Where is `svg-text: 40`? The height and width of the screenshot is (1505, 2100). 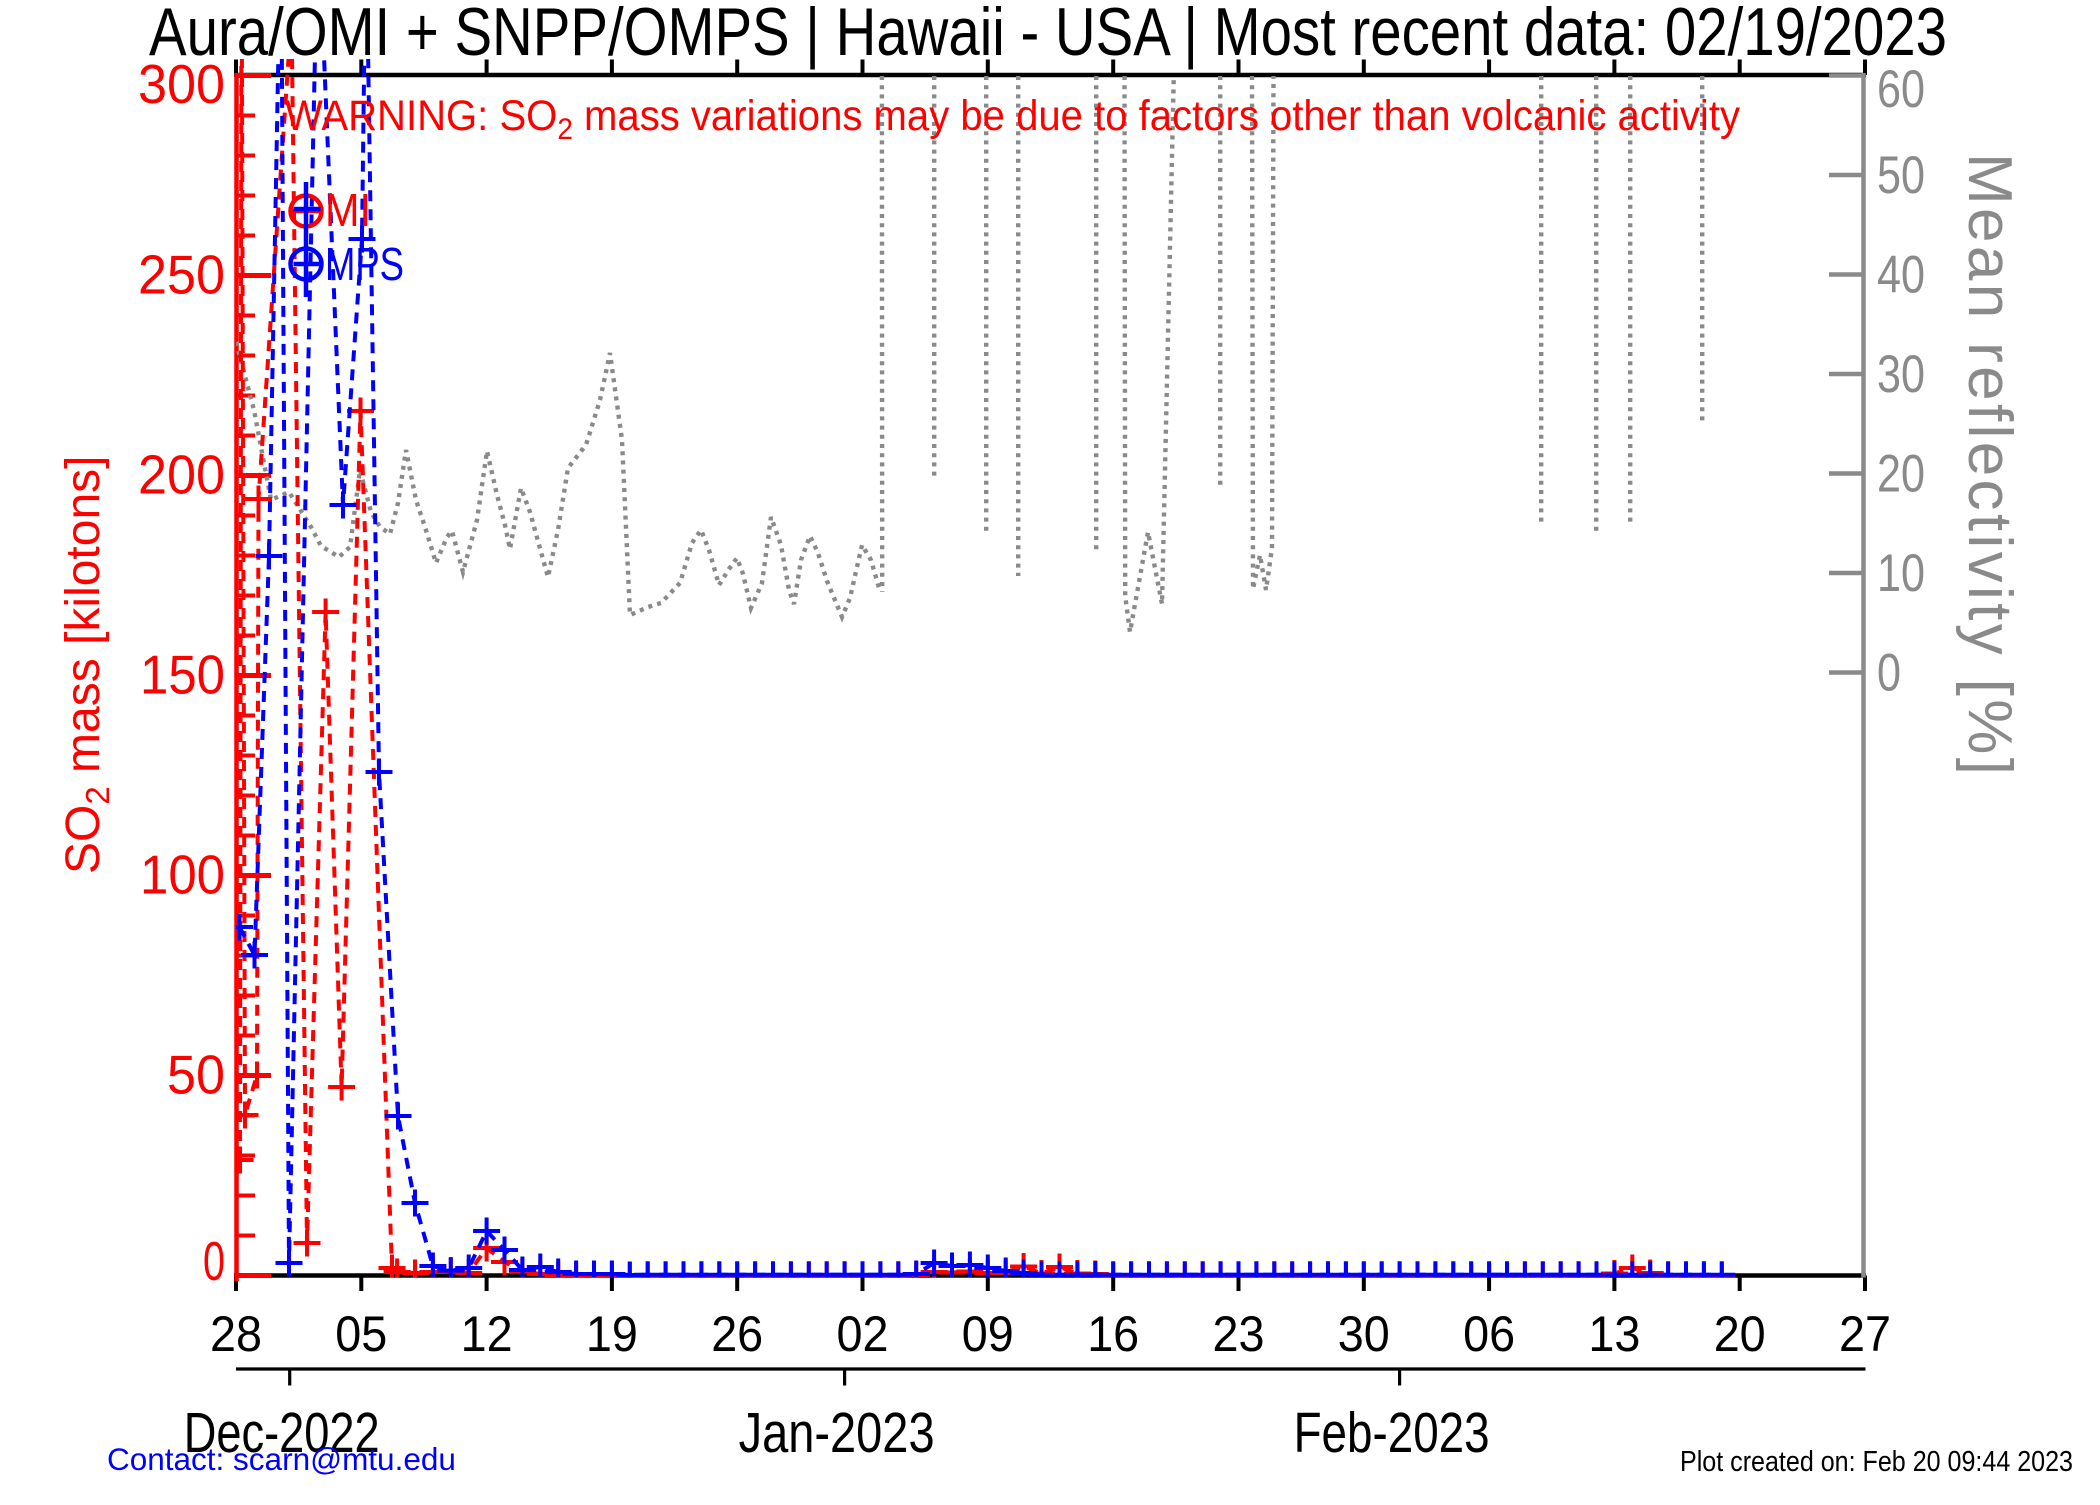
svg-text: 40 is located at coordinates (1901, 275).